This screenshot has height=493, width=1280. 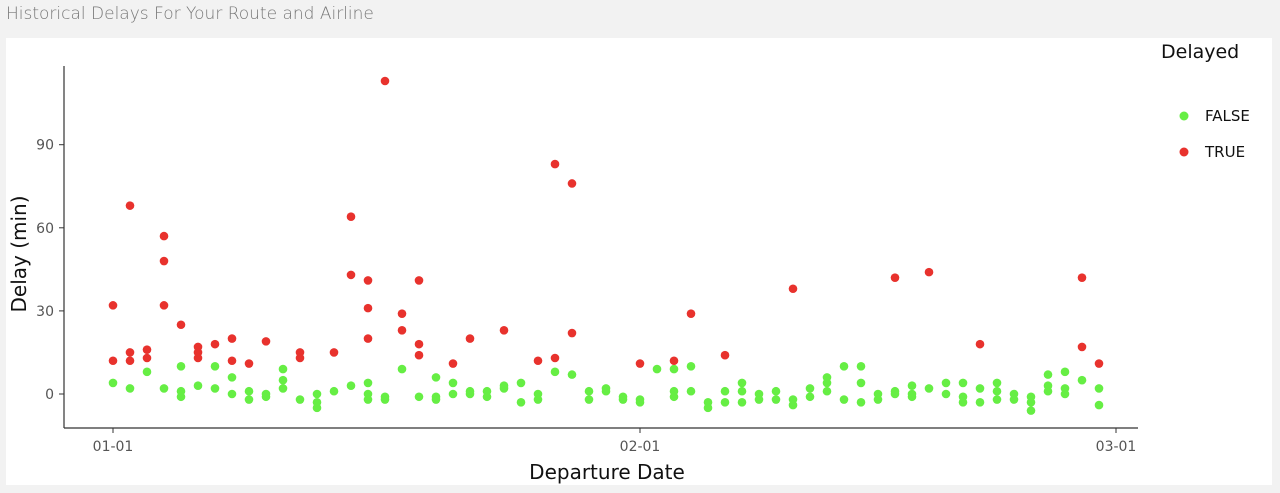 I want to click on legend-false-marker, so click(x=1184, y=116).